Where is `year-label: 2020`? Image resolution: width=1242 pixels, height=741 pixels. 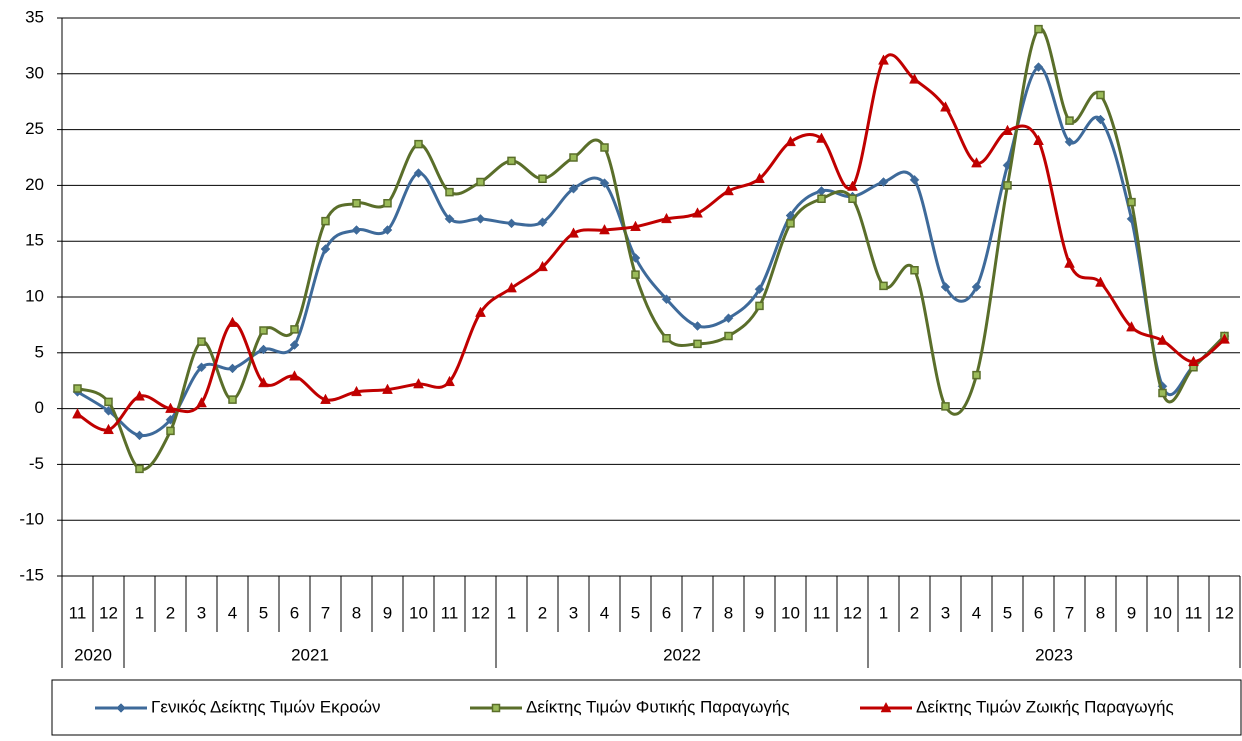 year-label: 2020 is located at coordinates (93, 654).